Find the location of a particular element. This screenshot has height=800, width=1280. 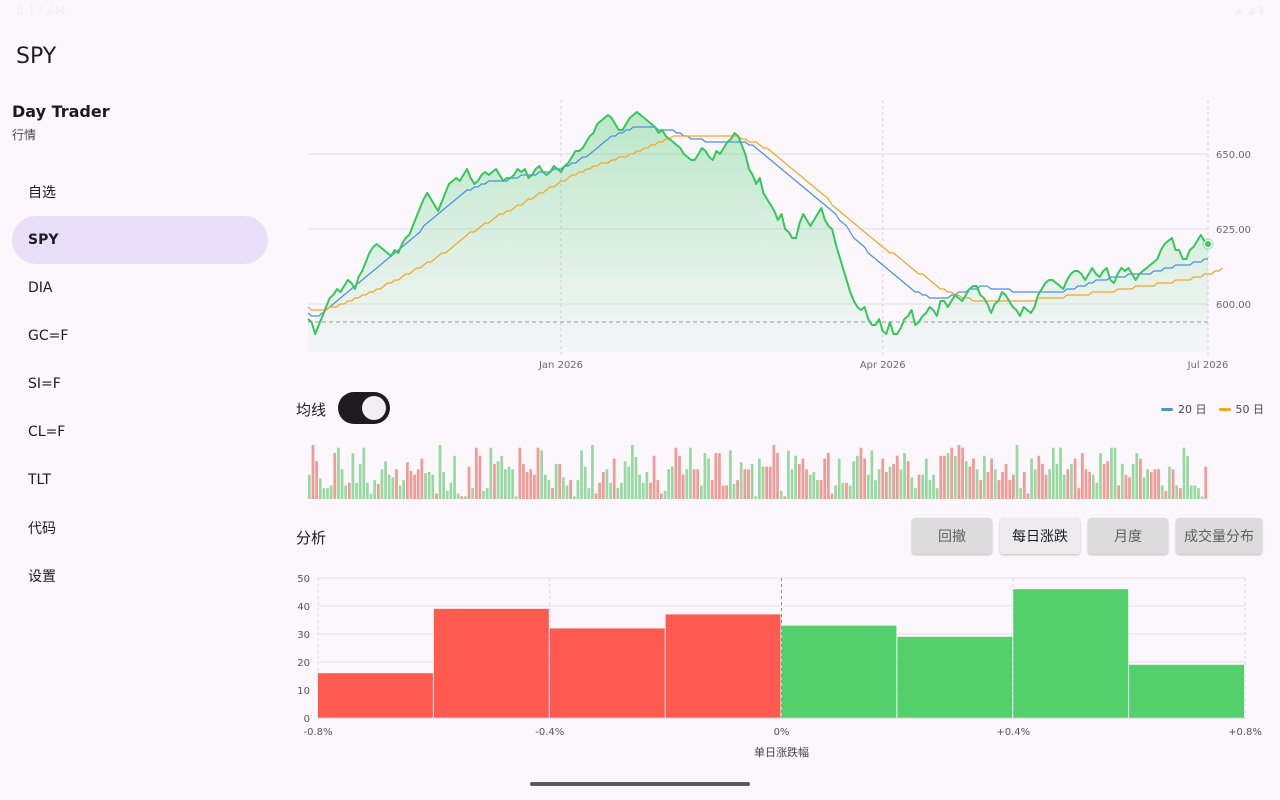

sidebar-item-si-f: SI=F is located at coordinates (140, 384).